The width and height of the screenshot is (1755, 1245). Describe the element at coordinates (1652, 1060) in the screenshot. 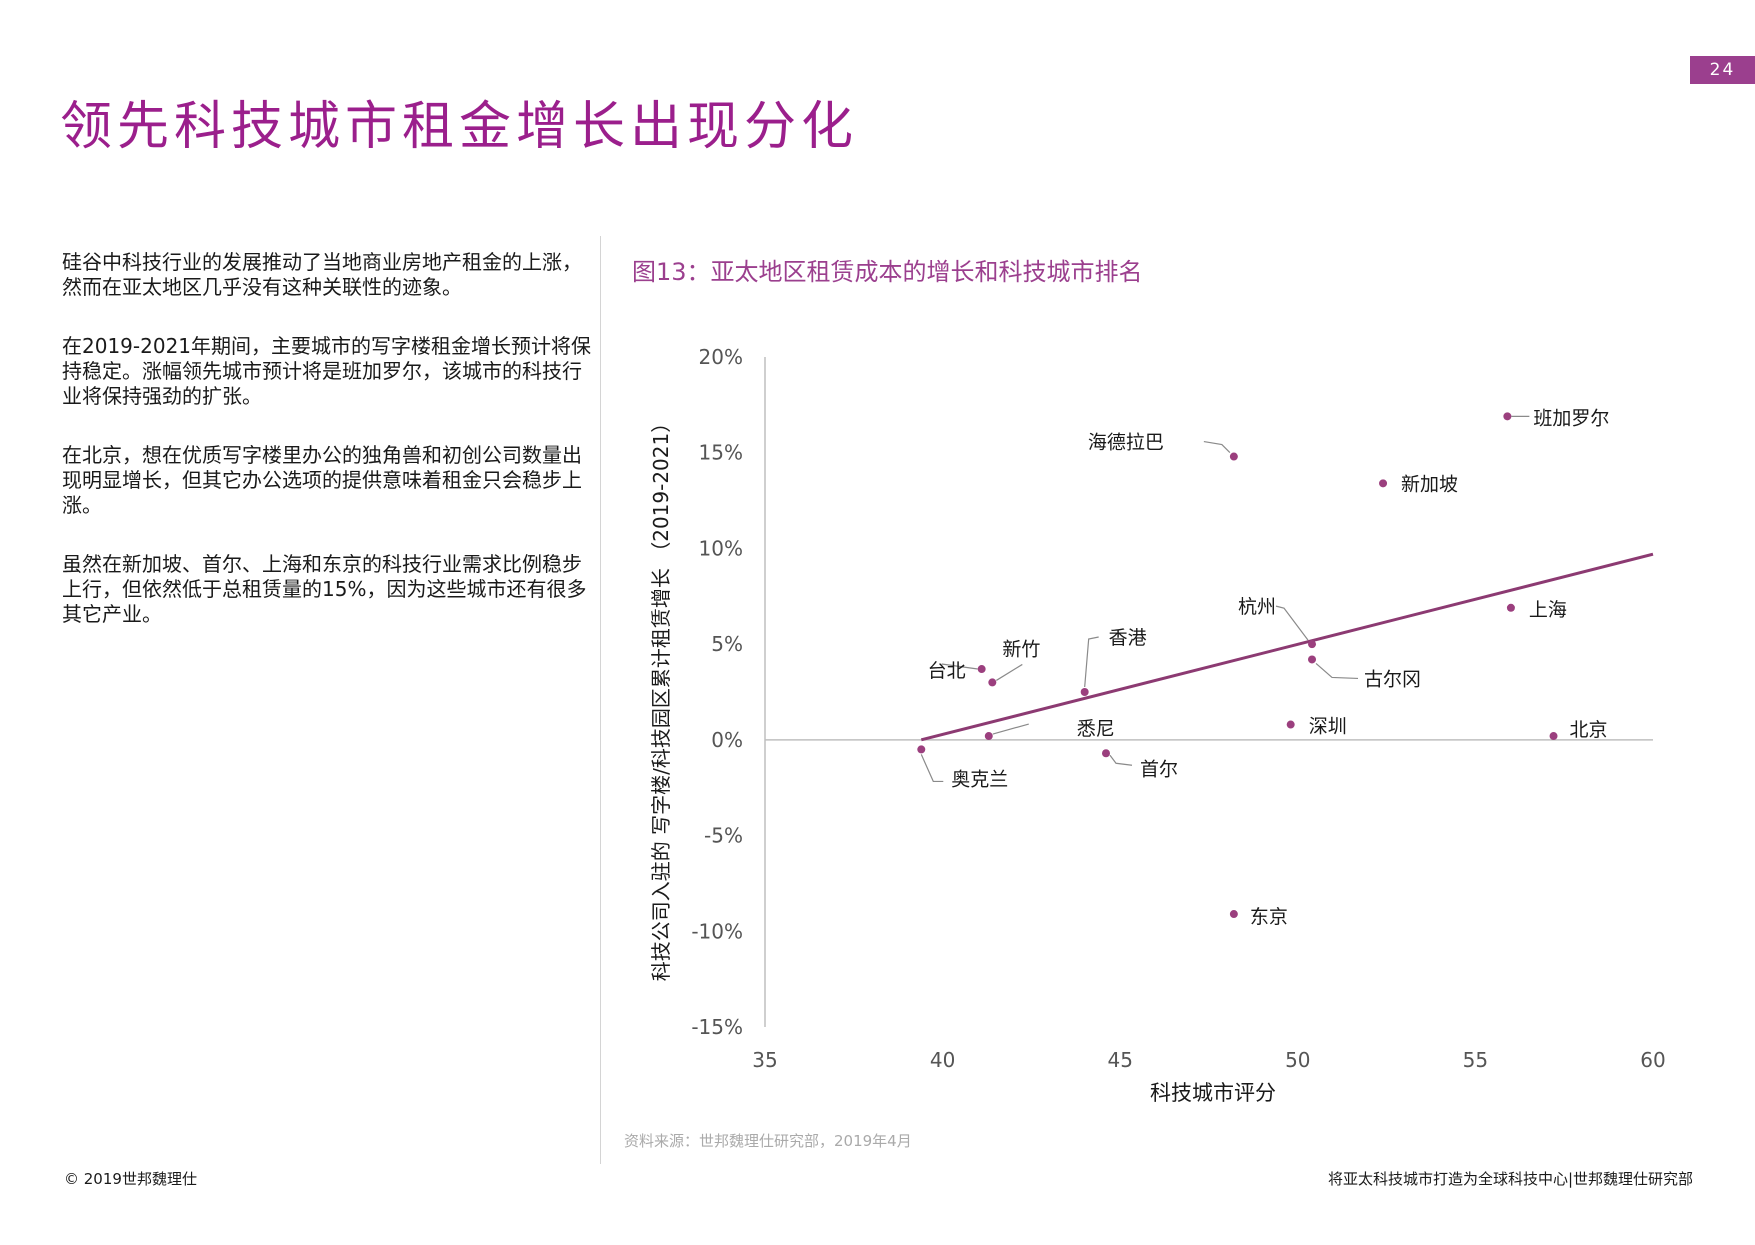

I see `x-tick-label: 60` at that location.